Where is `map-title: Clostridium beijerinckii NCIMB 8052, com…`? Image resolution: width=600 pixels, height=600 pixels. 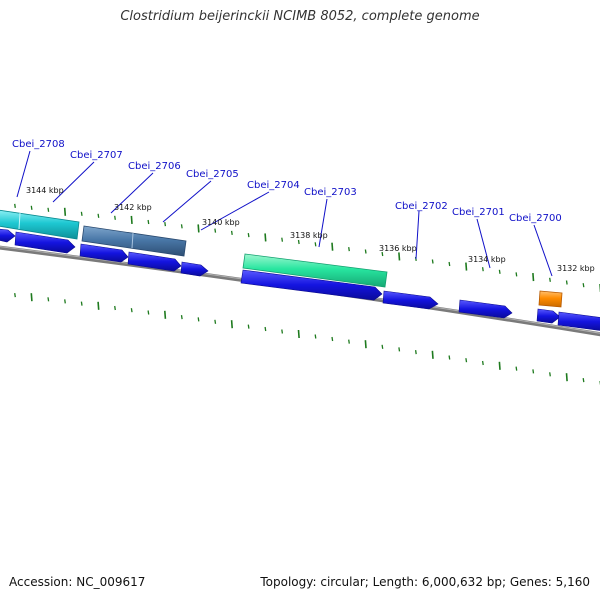
map-title: Clostridium beijerinckii NCIMB 8052, com… is located at coordinates (300, 16).